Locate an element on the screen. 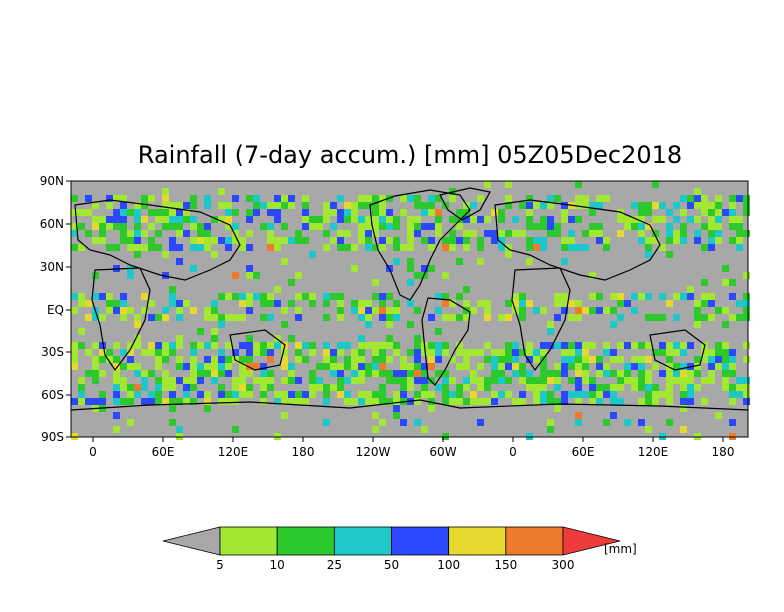 The width and height of the screenshot is (784, 612). colorbar-level-label: 300 is located at coordinates (563, 565).